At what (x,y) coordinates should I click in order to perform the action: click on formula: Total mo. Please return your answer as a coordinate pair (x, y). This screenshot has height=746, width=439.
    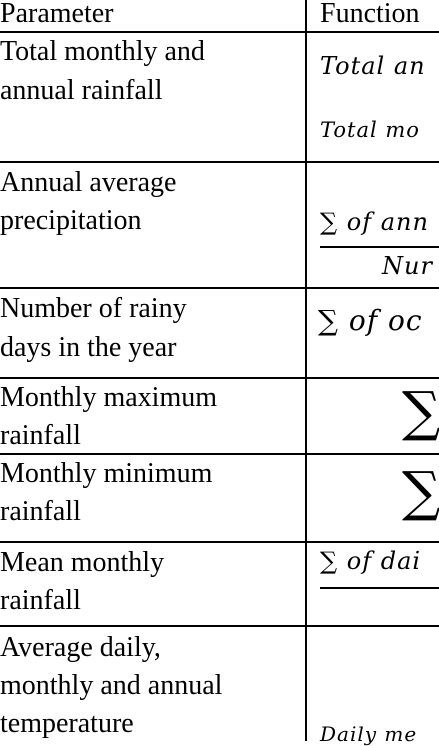
    Looking at the image, I should click on (370, 130).